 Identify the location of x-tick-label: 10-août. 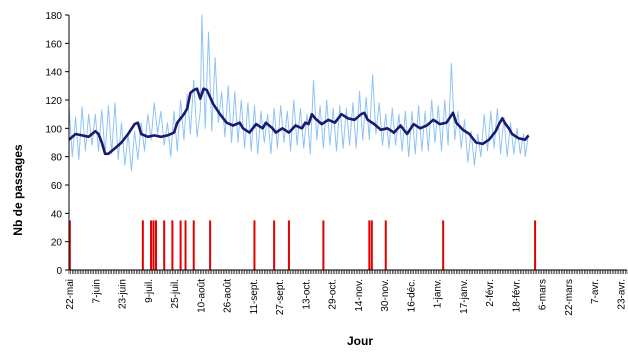
(201, 296).